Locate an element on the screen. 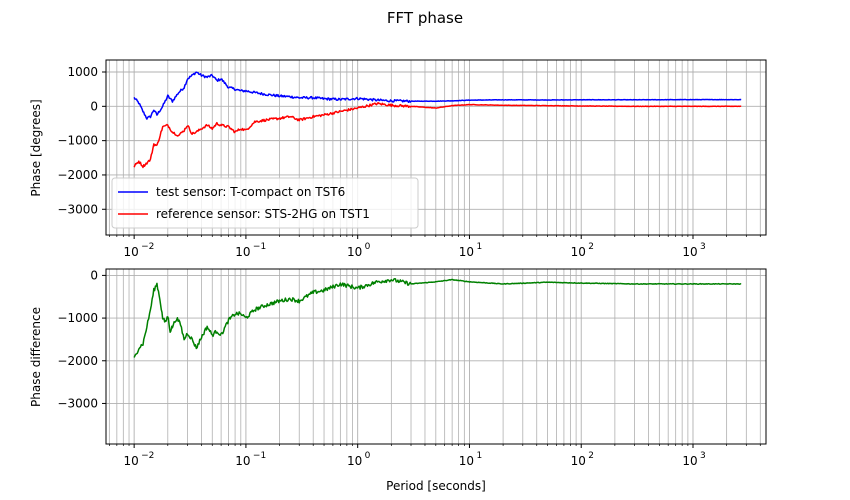  top-ylabel: Phase [degrees] is located at coordinates (36, 147).